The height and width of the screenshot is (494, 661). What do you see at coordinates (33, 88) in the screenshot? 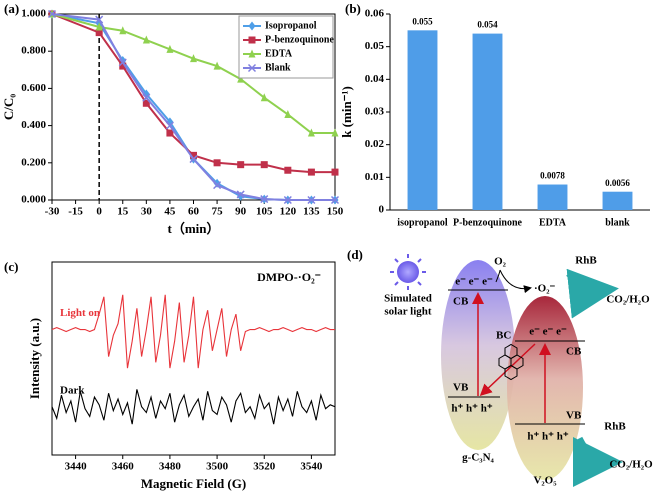
I see `y-tick-label: 0.600` at bounding box center [33, 88].